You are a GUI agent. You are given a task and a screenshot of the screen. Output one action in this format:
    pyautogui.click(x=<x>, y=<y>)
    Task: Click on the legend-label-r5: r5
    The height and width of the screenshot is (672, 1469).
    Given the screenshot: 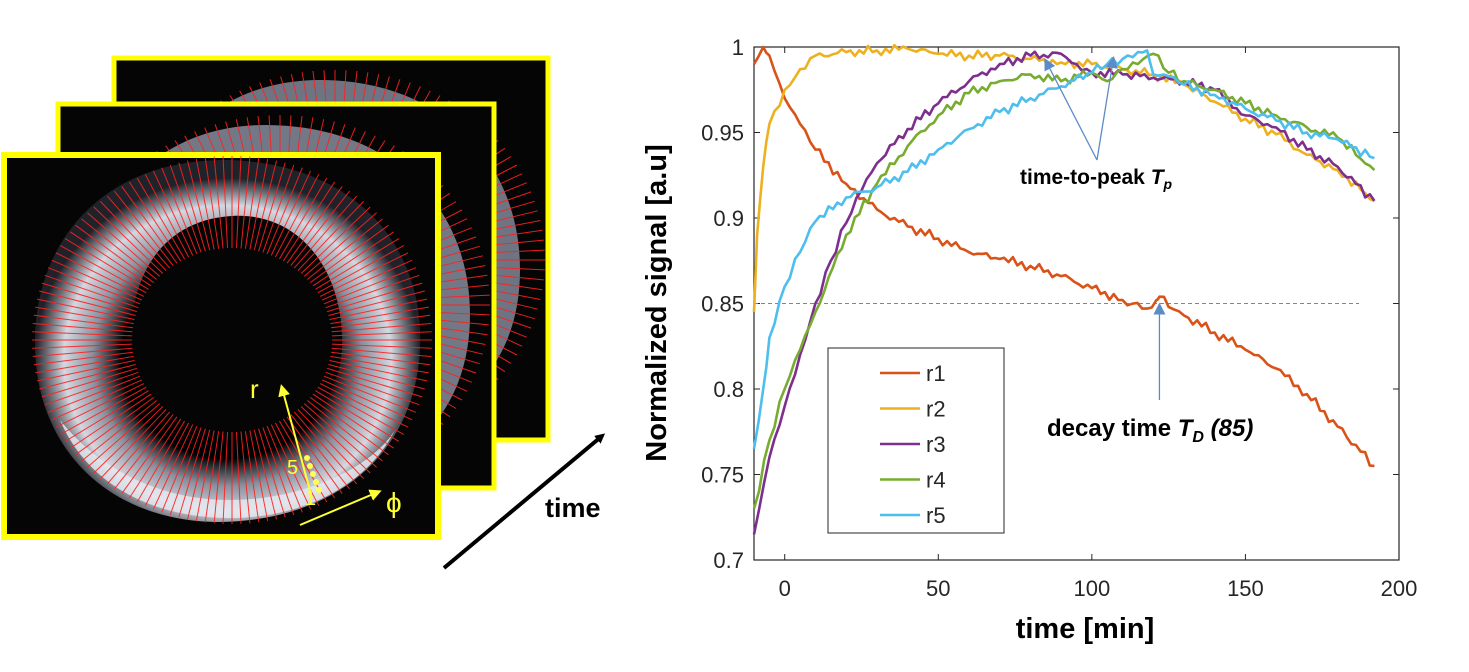 What is the action you would take?
    pyautogui.click(x=936, y=515)
    